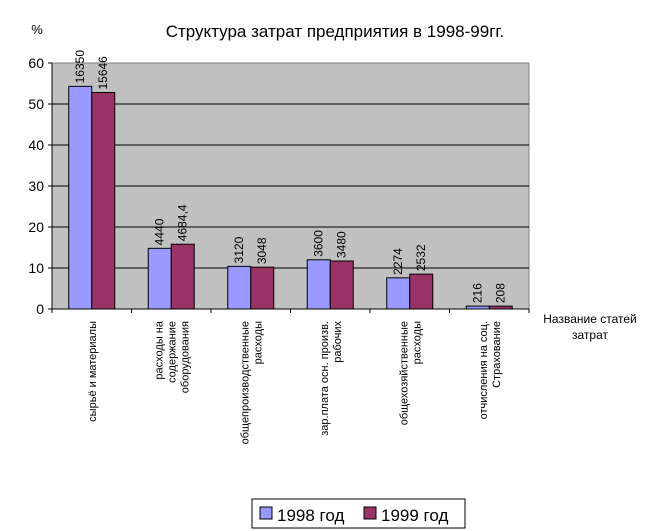 The width and height of the screenshot is (667, 531). I want to click on data-label: 16350, so click(80, 67).